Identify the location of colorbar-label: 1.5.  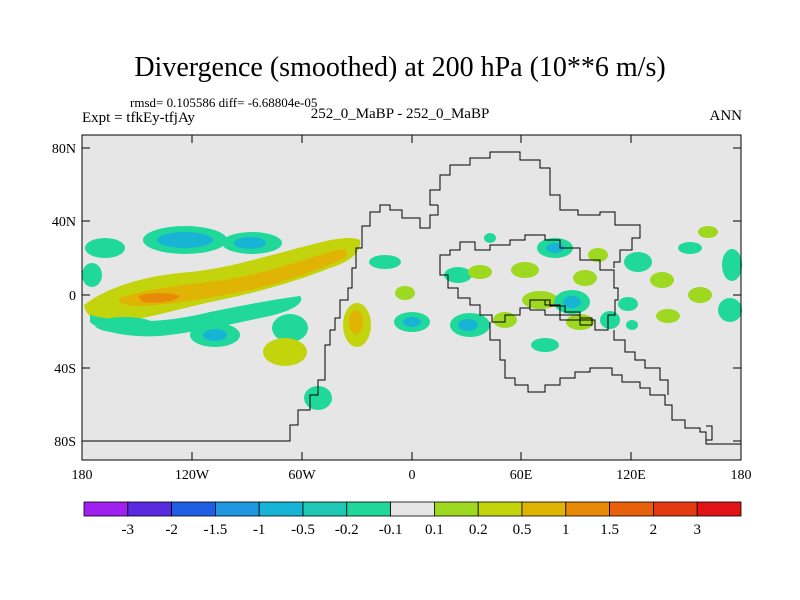
(609, 530).